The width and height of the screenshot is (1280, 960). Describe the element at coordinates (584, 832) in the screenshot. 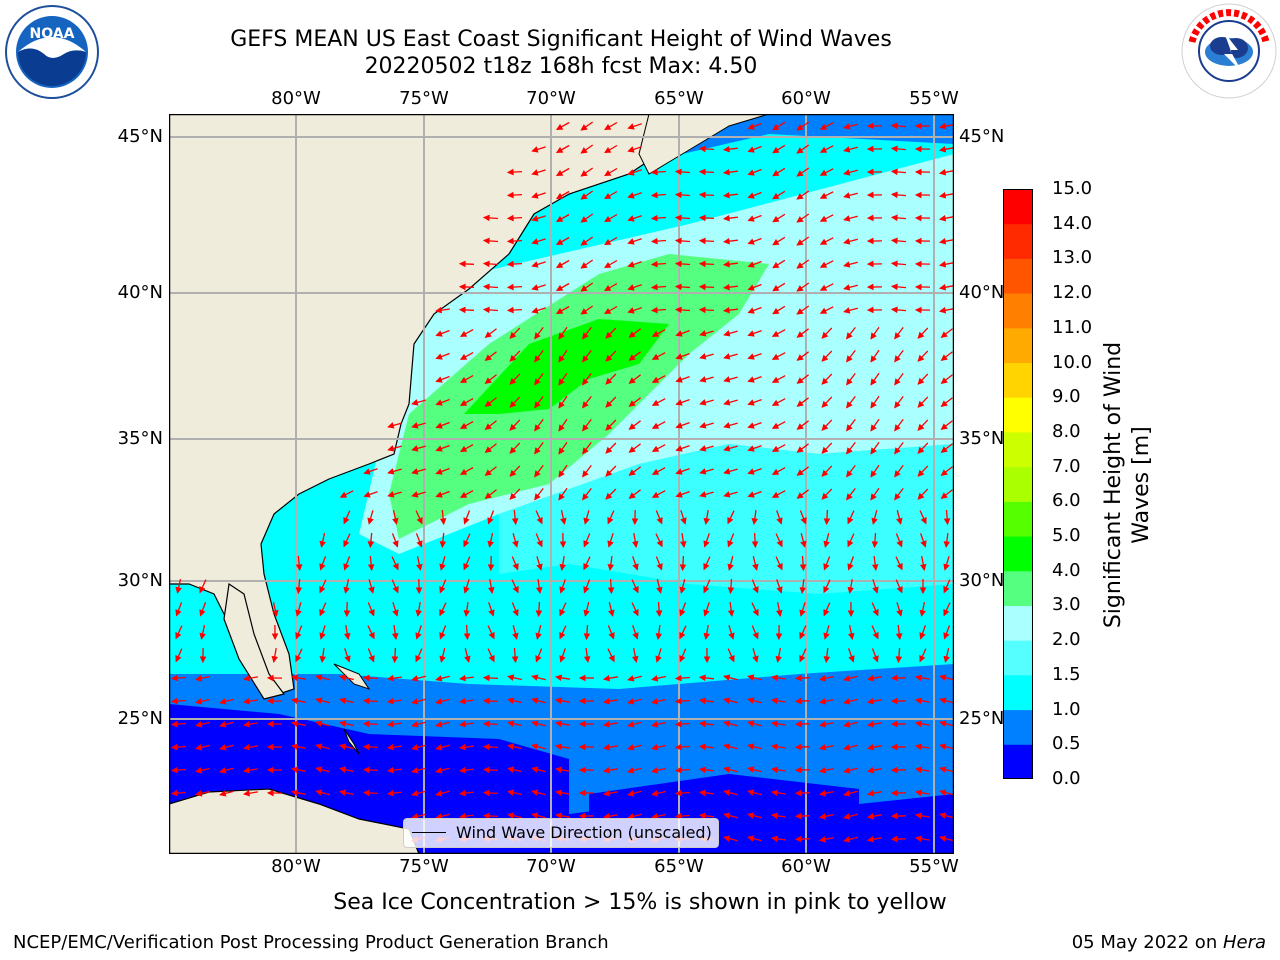

I see `legend-label: Wind Wave Direction (unscaled)` at that location.